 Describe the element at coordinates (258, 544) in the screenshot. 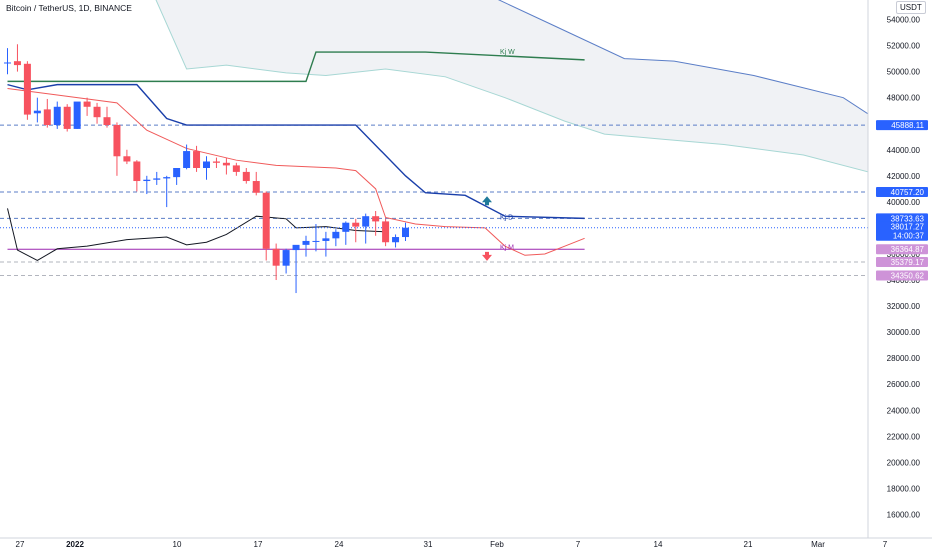

I see `x-tick-label: 17` at that location.